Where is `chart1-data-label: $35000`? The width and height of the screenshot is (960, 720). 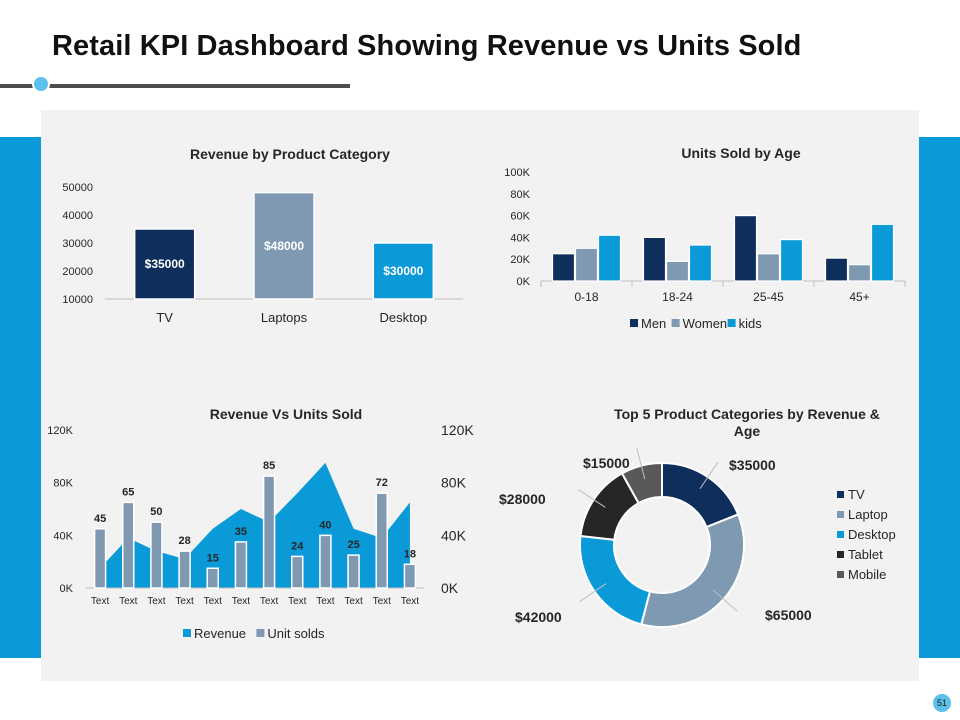 chart1-data-label: $35000 is located at coordinates (165, 264).